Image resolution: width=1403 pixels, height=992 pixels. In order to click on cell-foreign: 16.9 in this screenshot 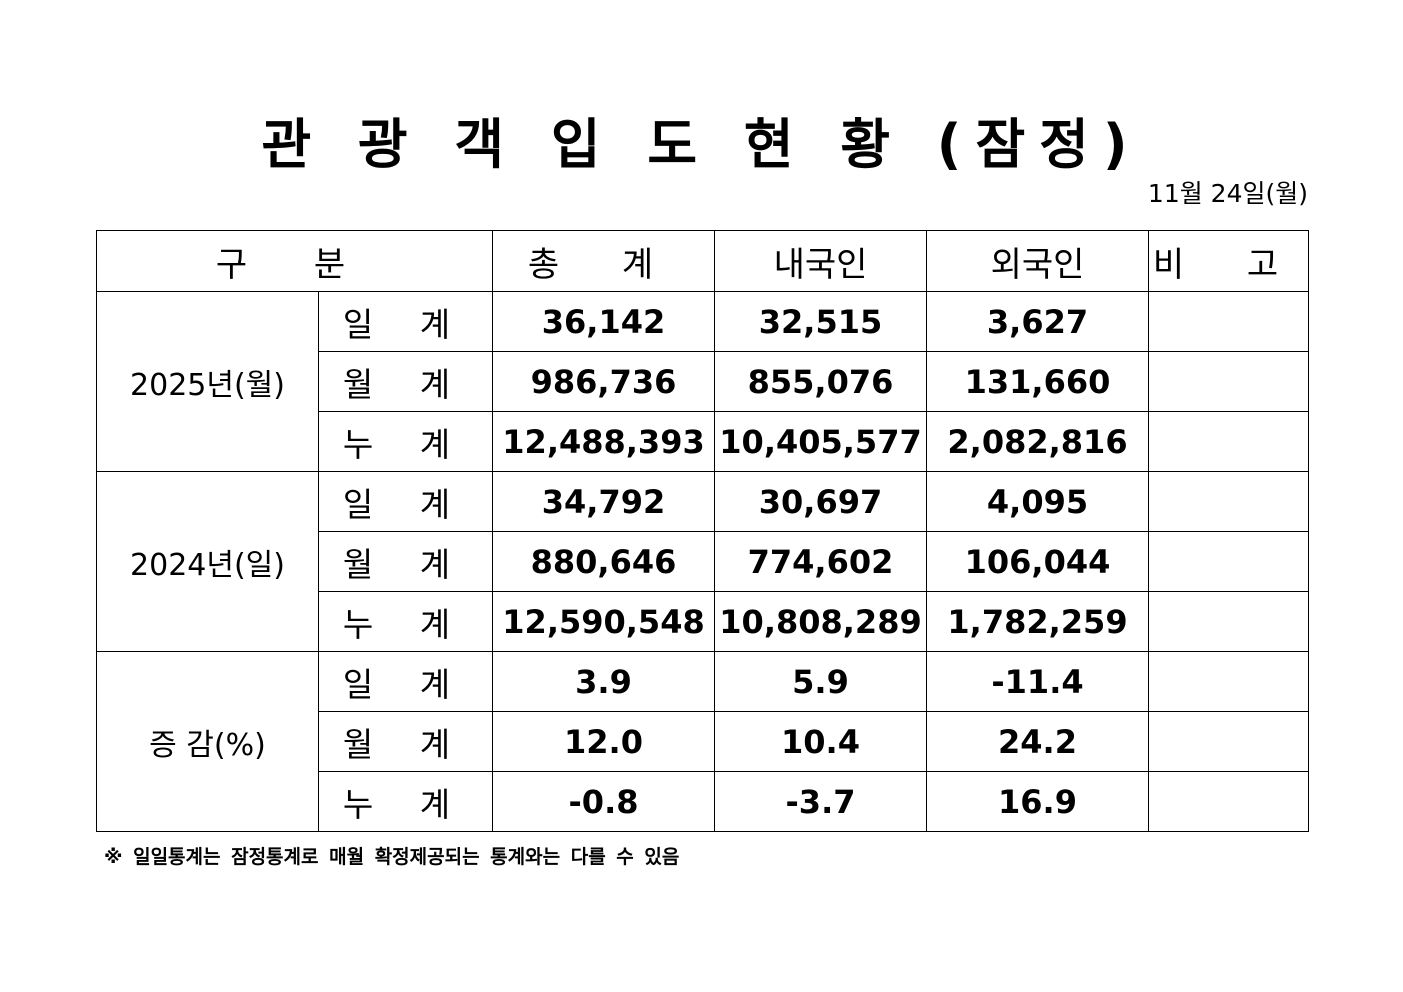, I will do `click(1037, 801)`.